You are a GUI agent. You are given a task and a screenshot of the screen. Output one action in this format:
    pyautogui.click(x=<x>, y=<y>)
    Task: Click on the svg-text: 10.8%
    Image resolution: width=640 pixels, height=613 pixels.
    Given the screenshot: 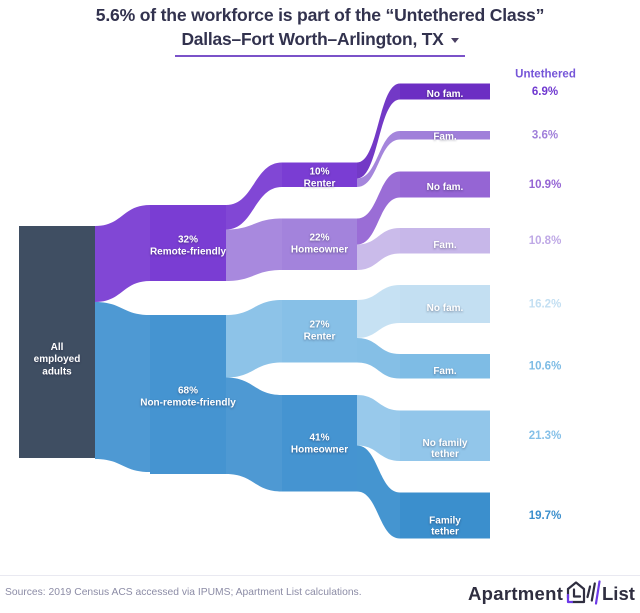 What is the action you would take?
    pyautogui.click(x=545, y=241)
    